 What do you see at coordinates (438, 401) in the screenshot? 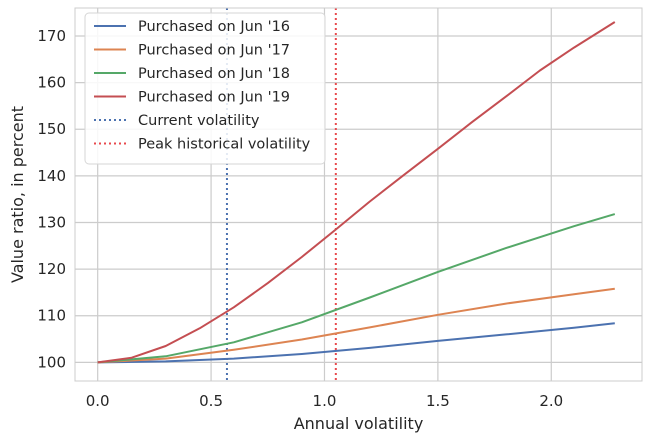
I see `x-tick-label: 1.5` at bounding box center [438, 401].